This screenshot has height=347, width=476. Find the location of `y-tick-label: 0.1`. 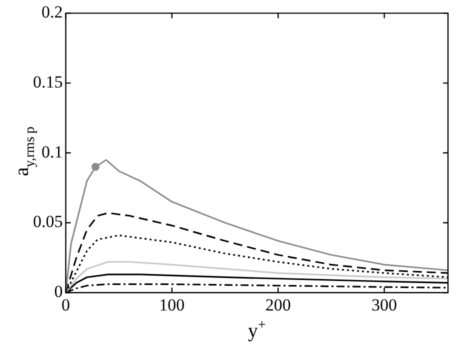

y-tick-label: 0.1 is located at coordinates (52, 152).